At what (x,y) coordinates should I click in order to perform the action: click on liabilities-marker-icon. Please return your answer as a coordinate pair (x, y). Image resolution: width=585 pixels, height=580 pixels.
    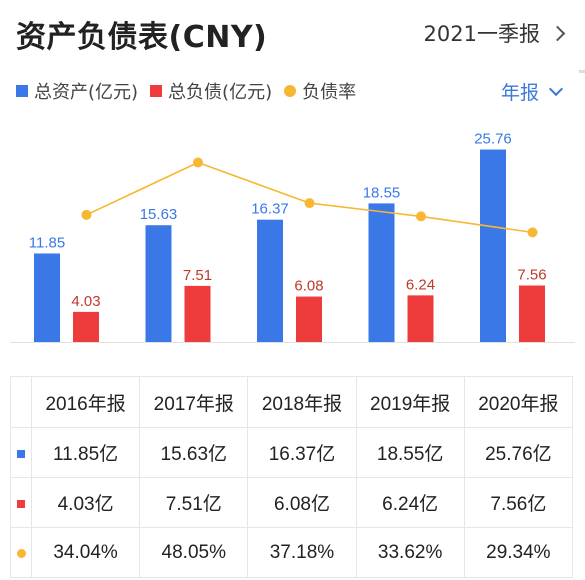
    Looking at the image, I should click on (21, 503).